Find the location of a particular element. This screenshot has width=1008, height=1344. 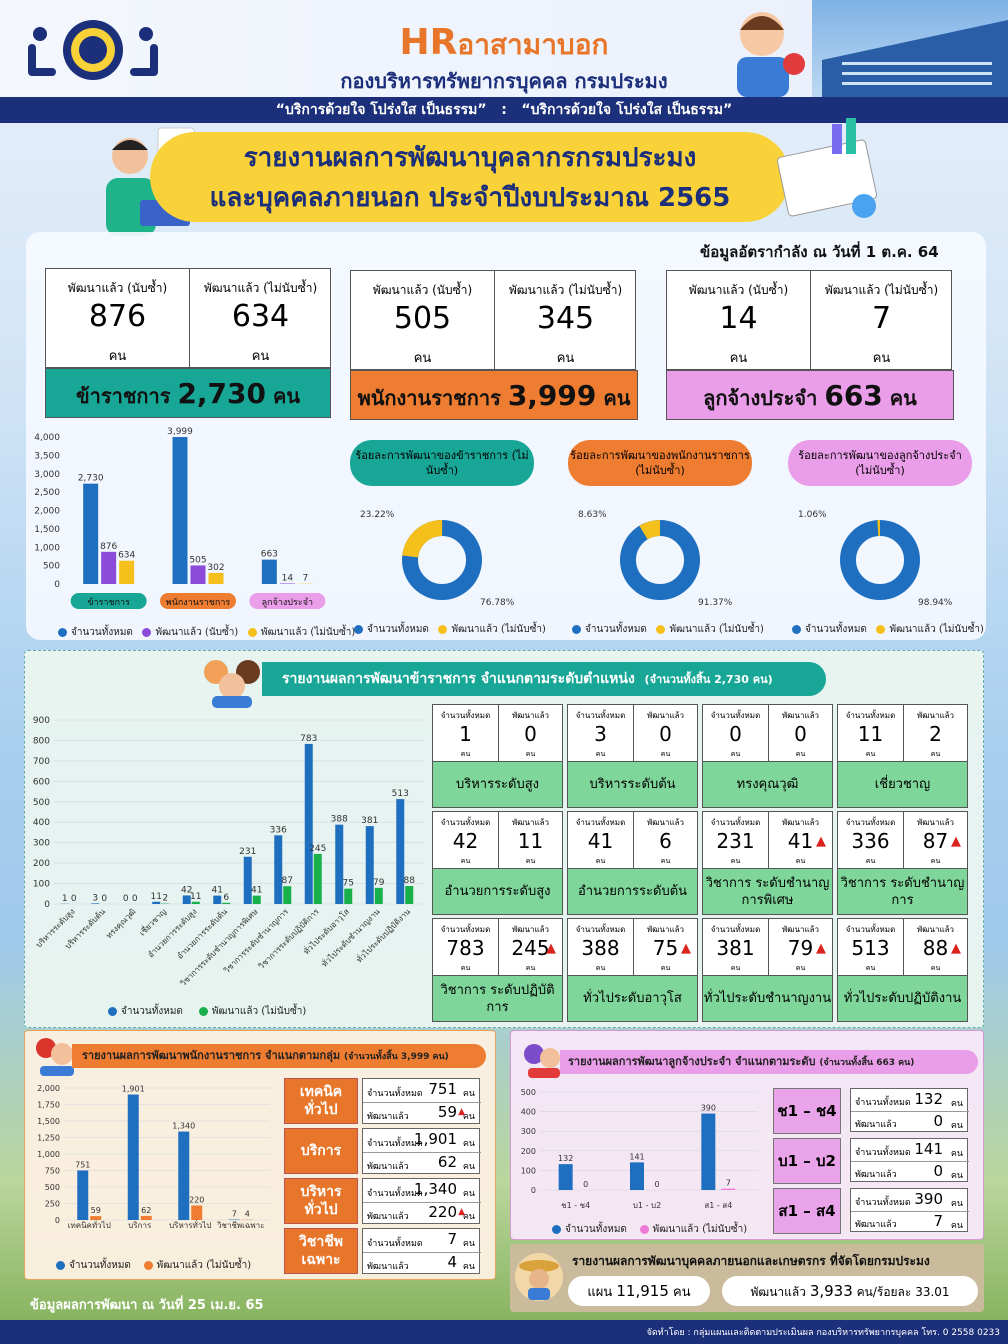

gov-row-label: พัฒนาแล้ว is located at coordinates (388, 1217).